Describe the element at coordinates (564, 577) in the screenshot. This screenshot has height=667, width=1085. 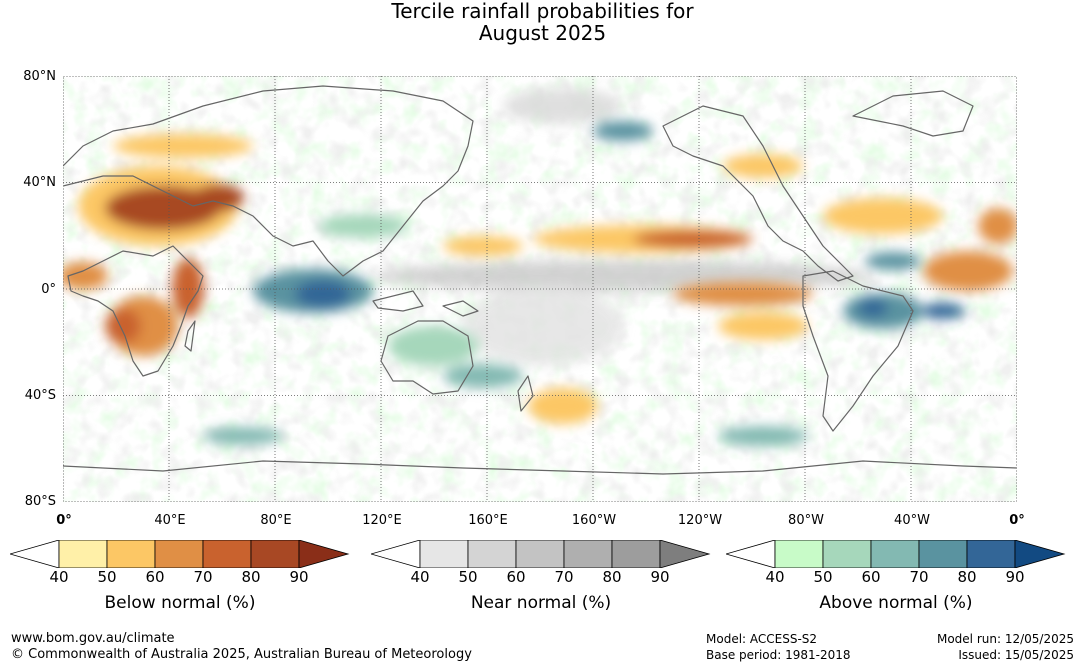
I see `near-tick-70: 70` at that location.